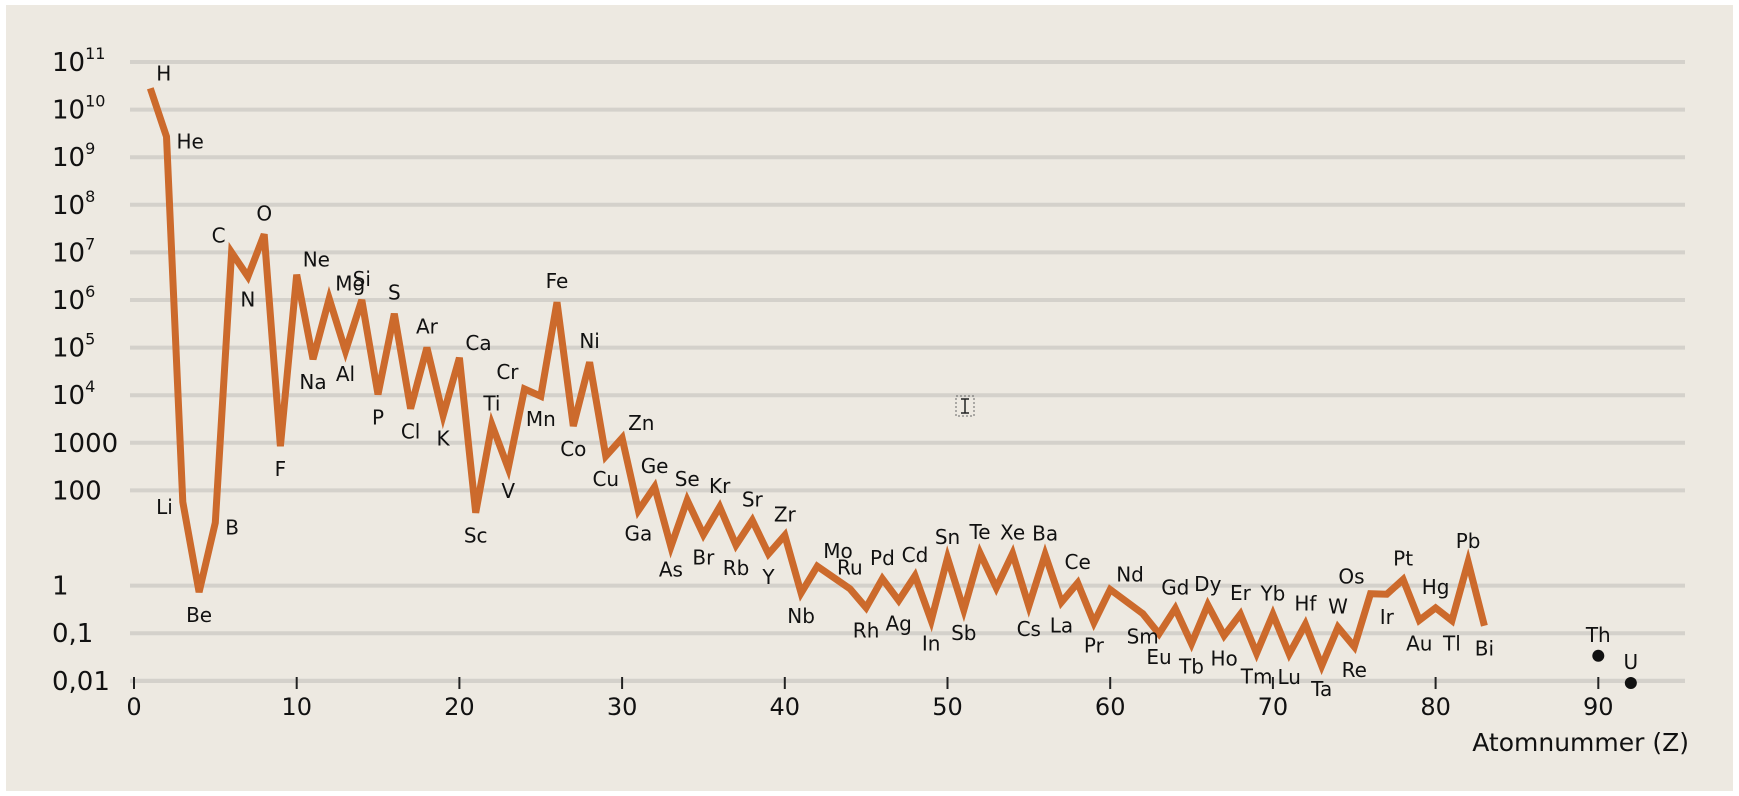 The height and width of the screenshot is (796, 1739). Describe the element at coordinates (1435, 707) in the screenshot. I see `x-tick-label: 80` at that location.